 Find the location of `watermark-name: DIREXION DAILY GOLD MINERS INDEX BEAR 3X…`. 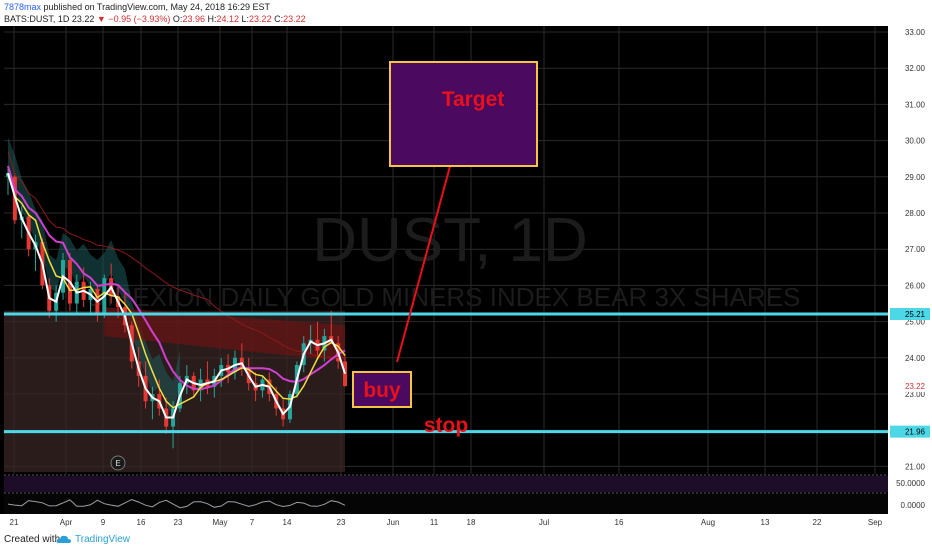

watermark-name: DIREXION DAILY GOLD MINERS INDEX BEAR 3X… is located at coordinates (444, 297).